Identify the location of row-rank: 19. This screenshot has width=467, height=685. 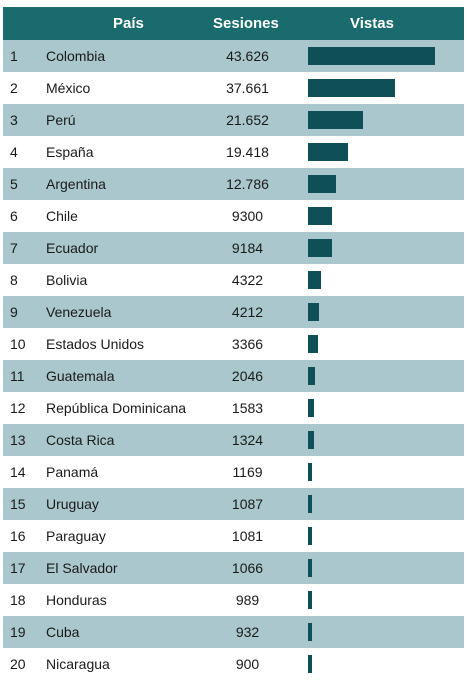
(18, 632).